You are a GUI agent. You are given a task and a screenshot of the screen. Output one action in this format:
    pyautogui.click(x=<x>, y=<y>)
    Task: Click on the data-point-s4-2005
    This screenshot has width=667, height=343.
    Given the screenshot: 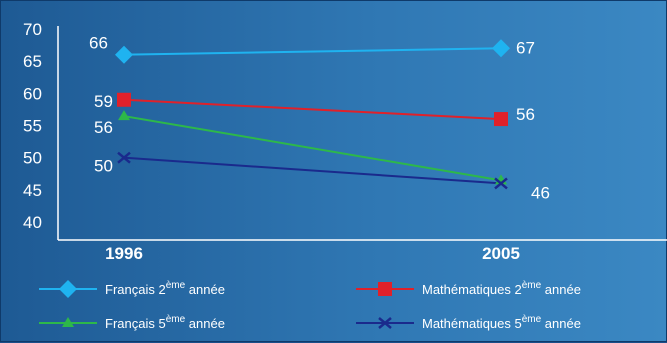 What is the action you would take?
    pyautogui.click(x=501, y=183)
    